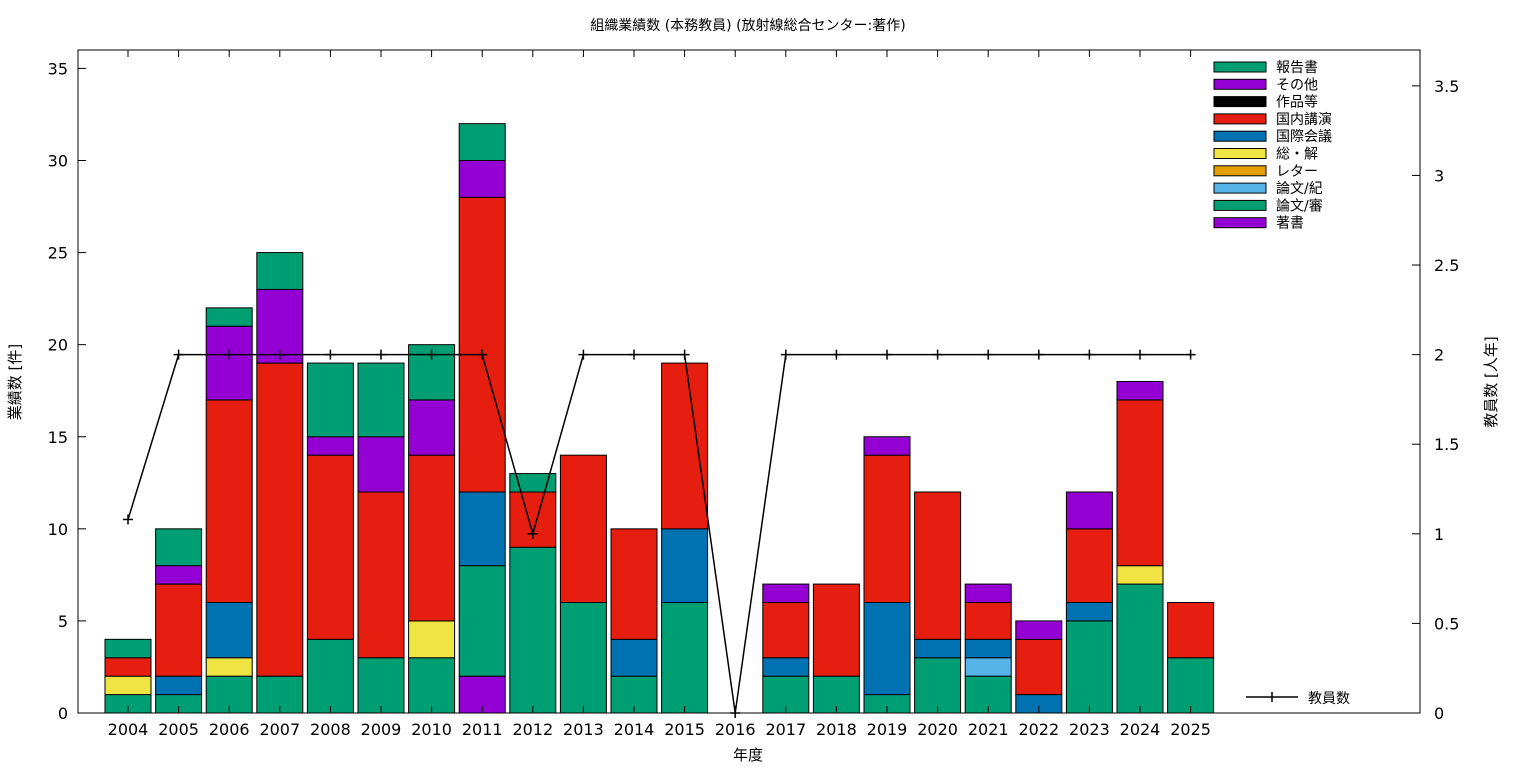 Image resolution: width=1536 pixels, height=768 pixels. What do you see at coordinates (58, 437) in the screenshot?
I see `y-tick-label: 15` at bounding box center [58, 437].